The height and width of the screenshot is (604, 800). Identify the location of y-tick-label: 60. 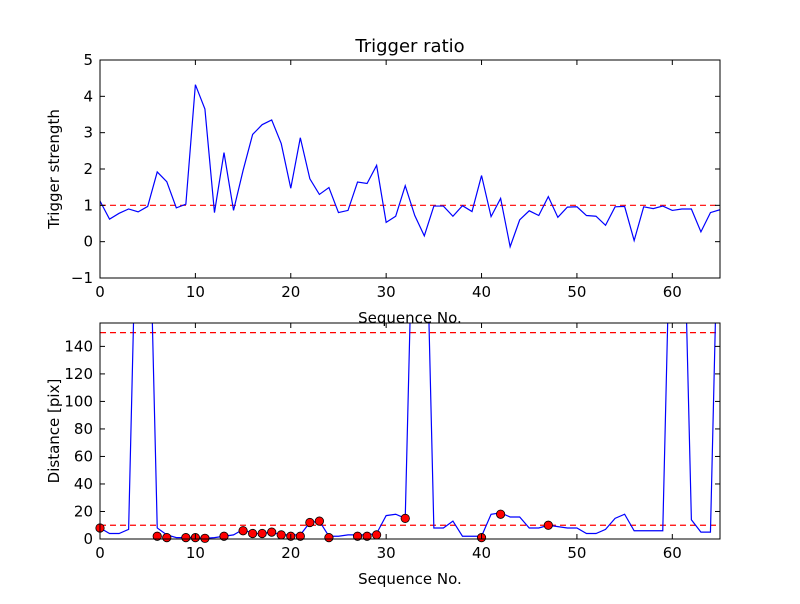
(83, 456).